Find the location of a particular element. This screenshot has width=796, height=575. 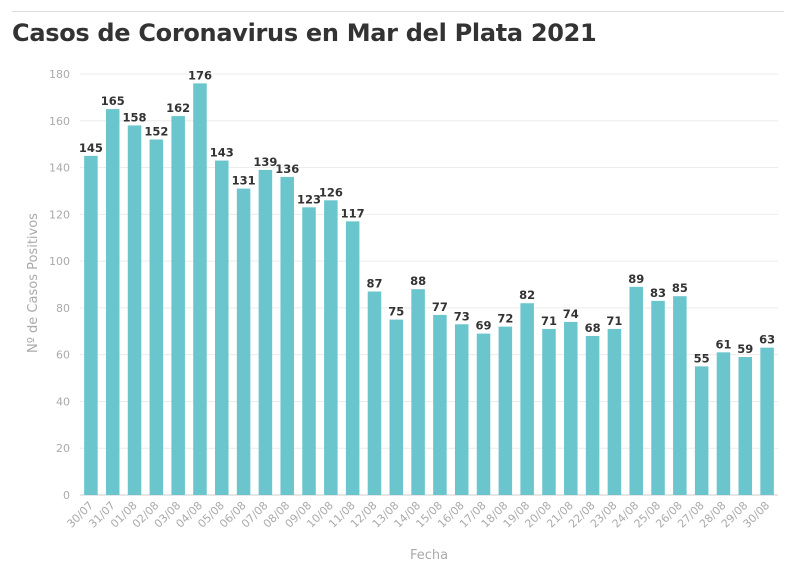

y-tick-label: 40 is located at coordinates (63, 401).